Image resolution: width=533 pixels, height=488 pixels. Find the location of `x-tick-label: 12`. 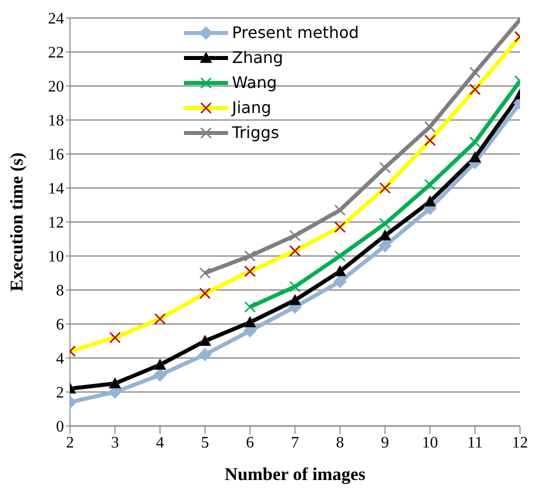

x-tick-label: 12 is located at coordinates (520, 443).